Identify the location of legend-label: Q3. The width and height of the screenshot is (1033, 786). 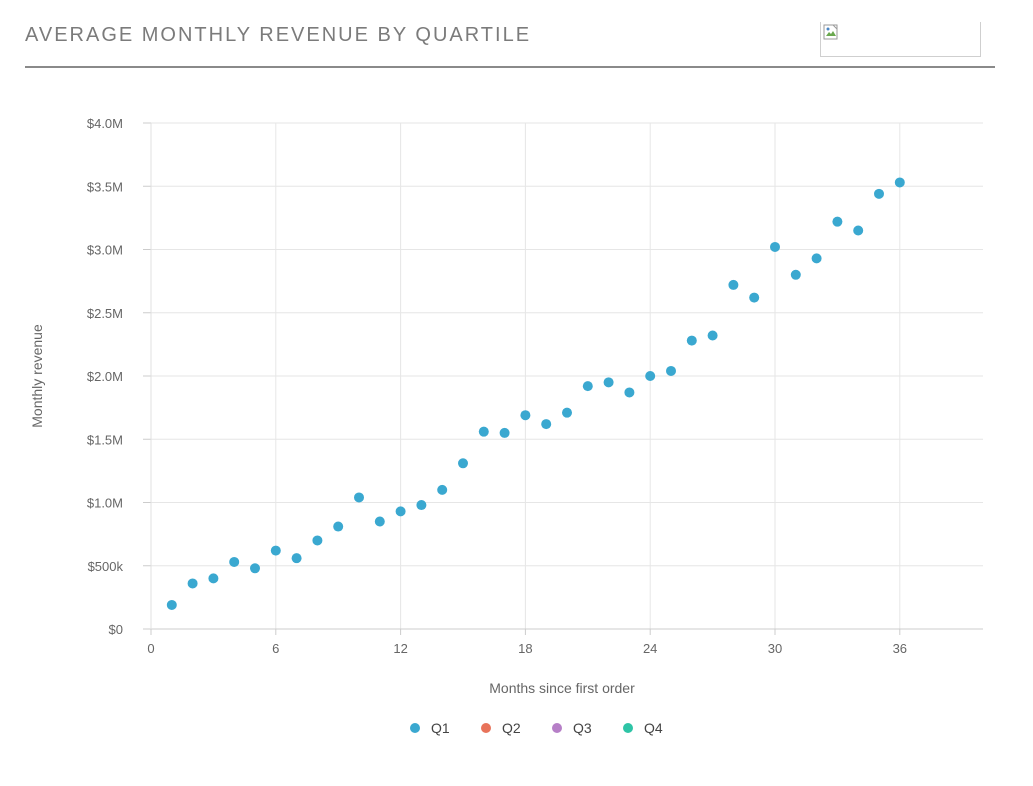
(582, 728).